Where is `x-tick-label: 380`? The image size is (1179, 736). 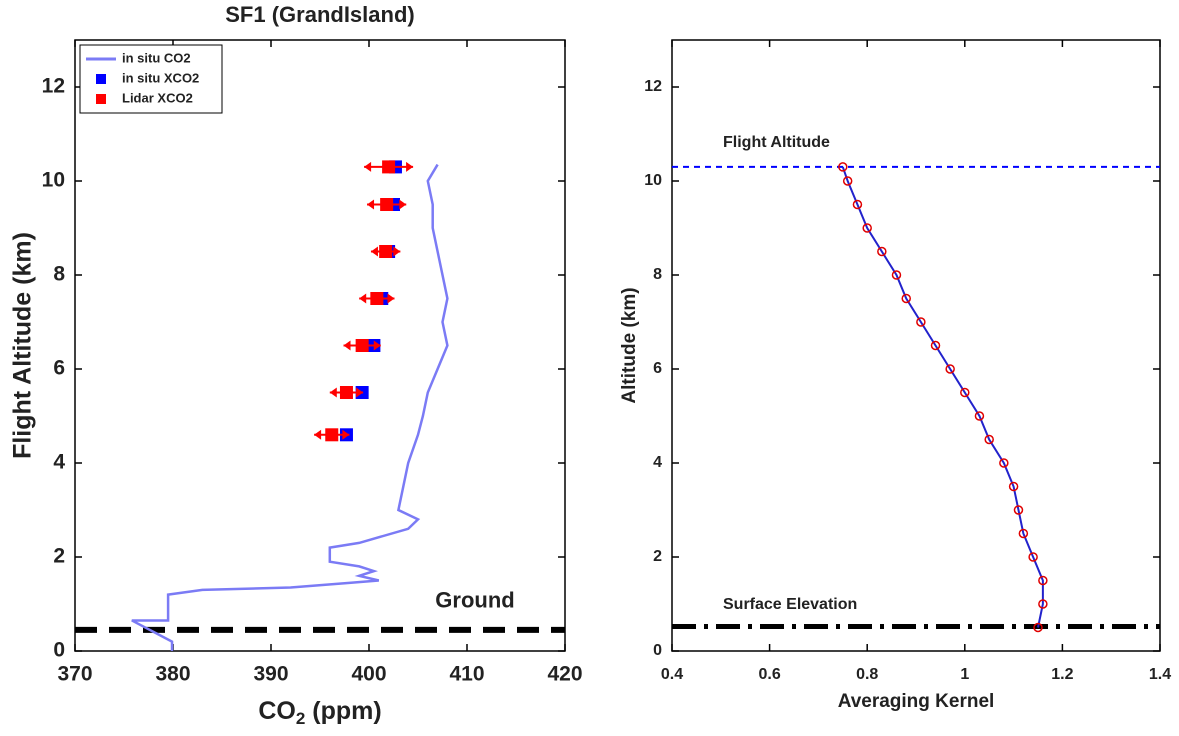
x-tick-label: 380 is located at coordinates (172, 674).